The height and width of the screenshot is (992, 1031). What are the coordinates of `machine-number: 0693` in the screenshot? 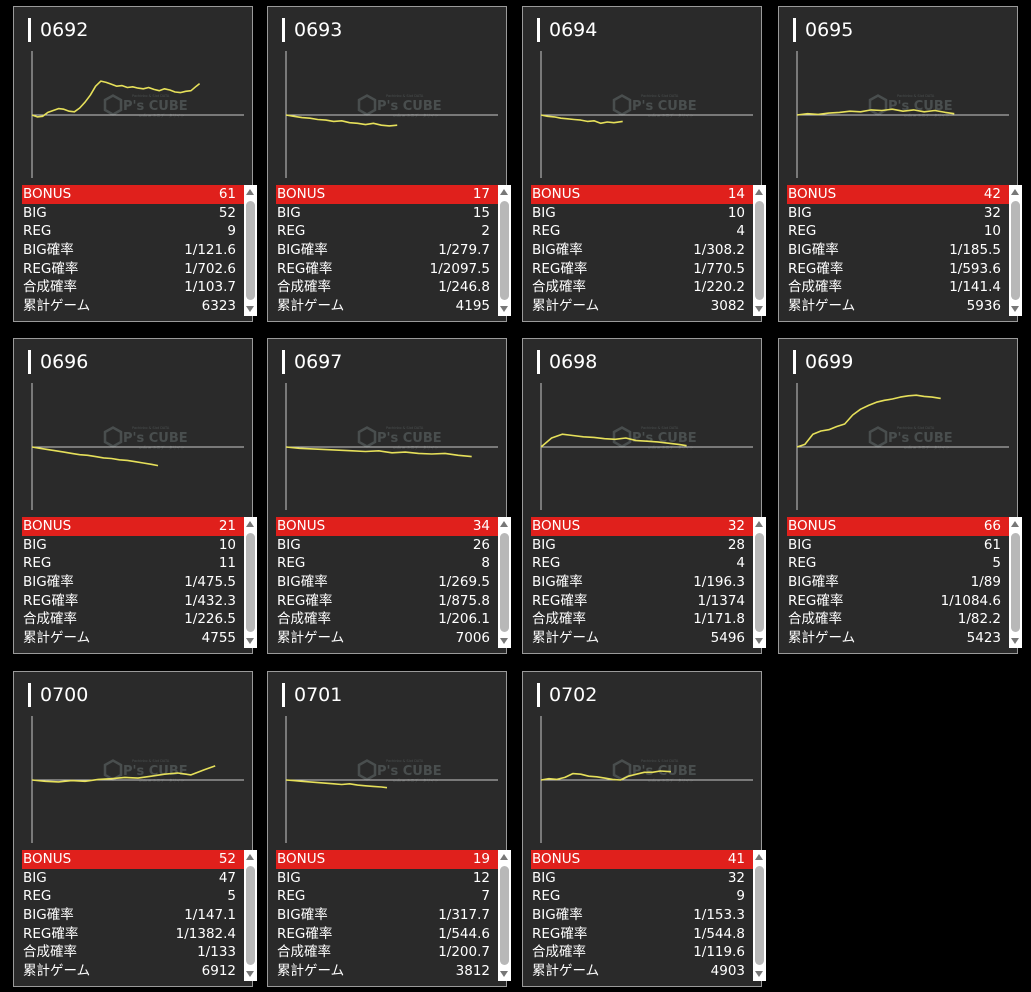 It's located at (312, 30).